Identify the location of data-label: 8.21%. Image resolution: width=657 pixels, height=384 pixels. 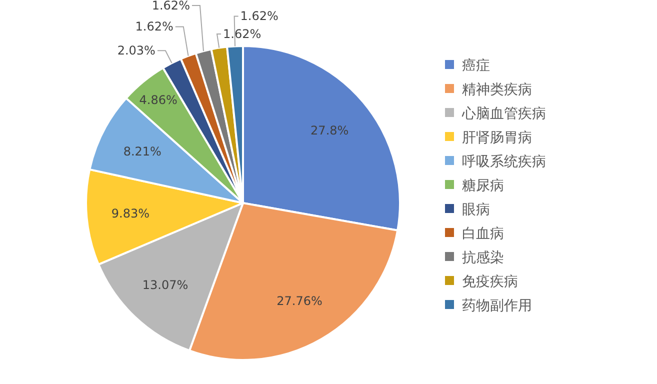
(142, 151).